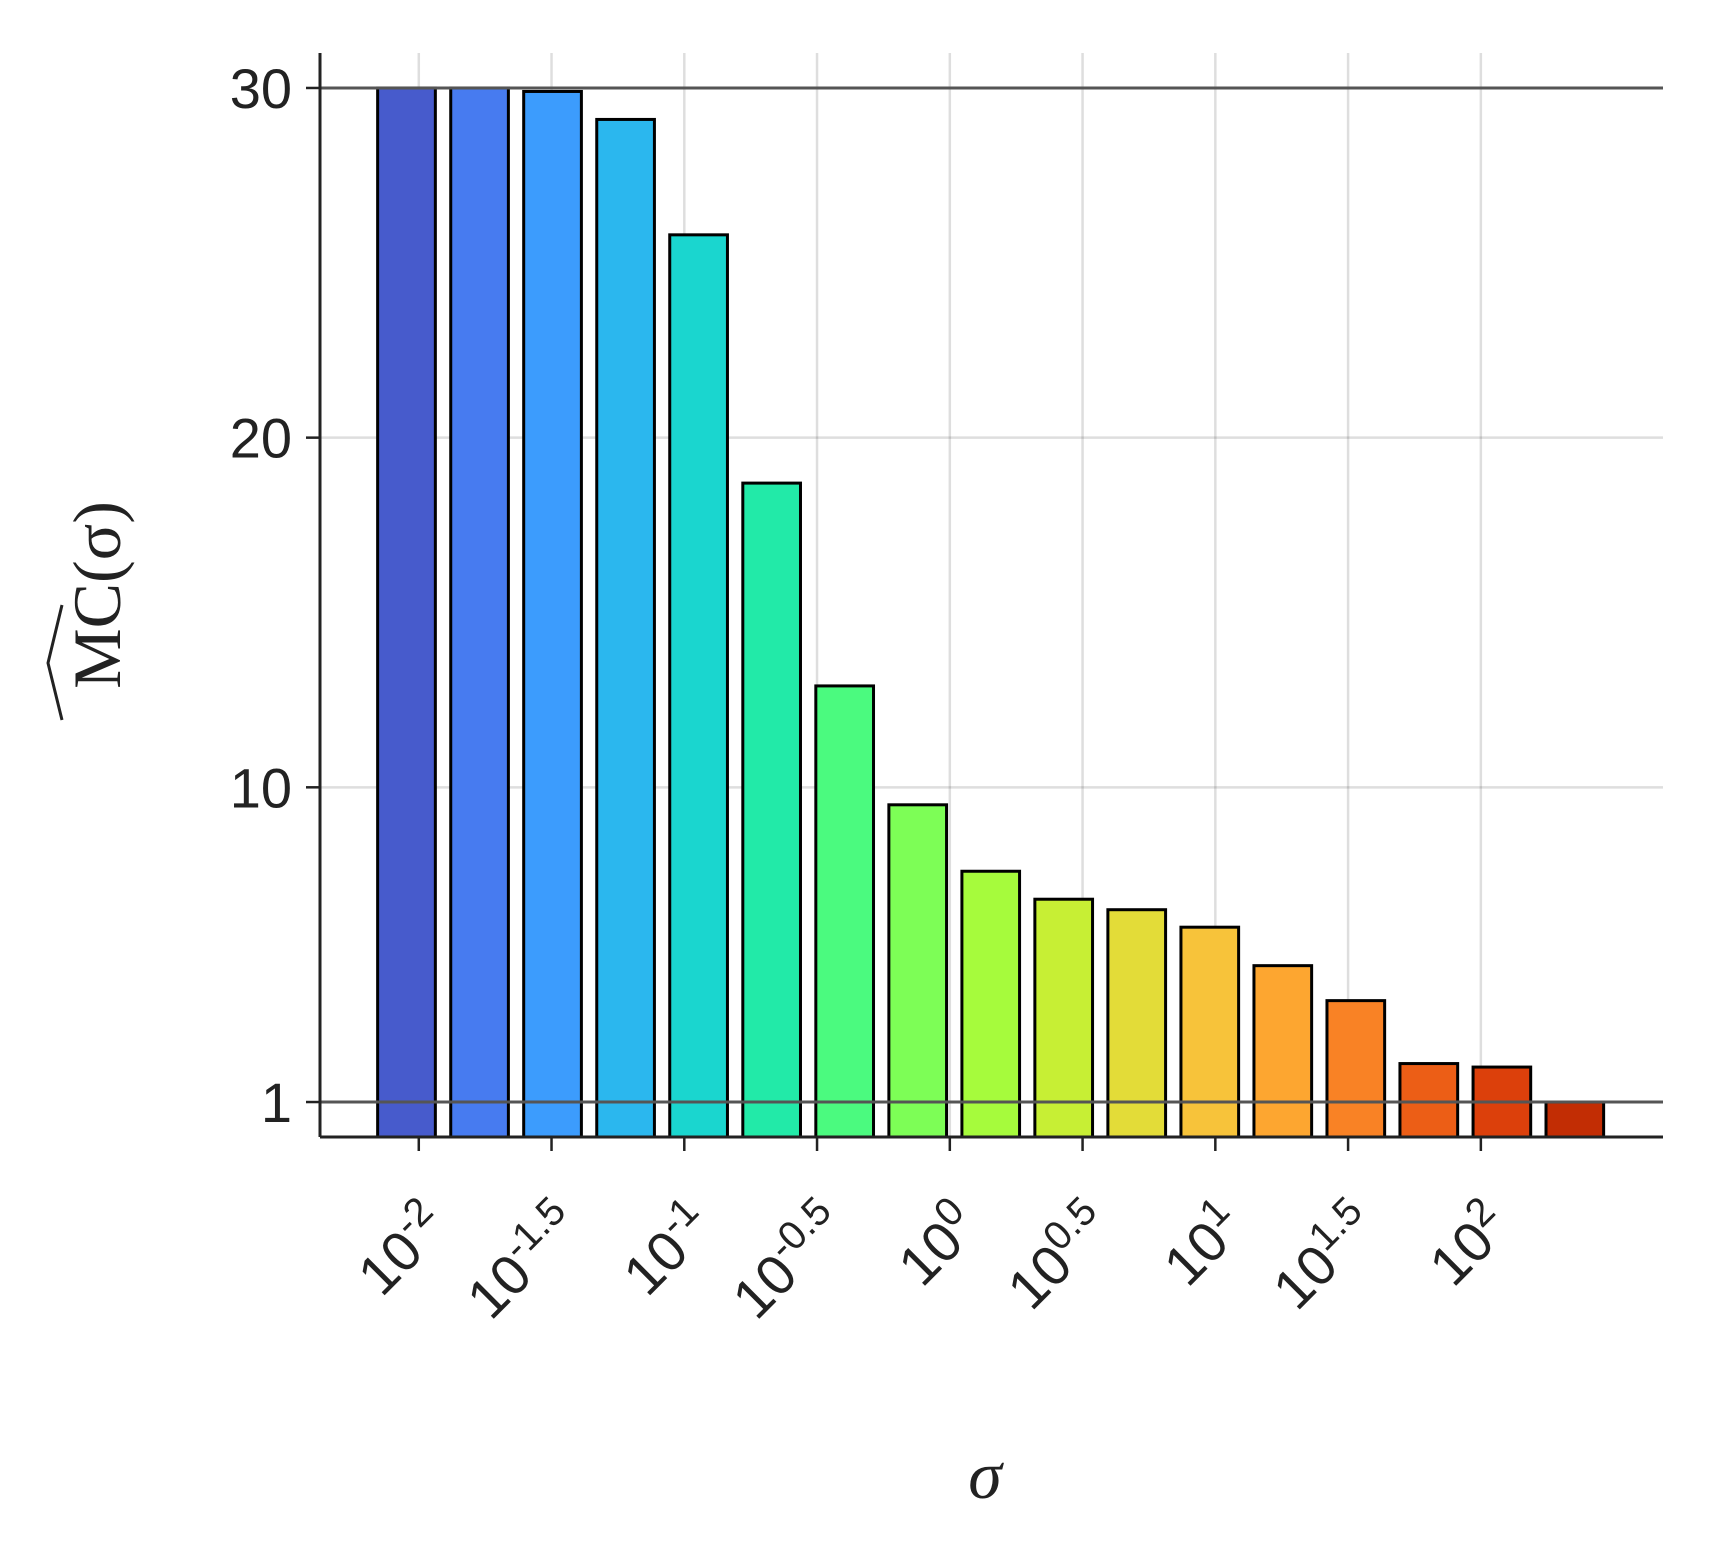 Image resolution: width=1722 pixels, height=1564 pixels. I want to click on y-tick-label: 1, so click(276, 1102).